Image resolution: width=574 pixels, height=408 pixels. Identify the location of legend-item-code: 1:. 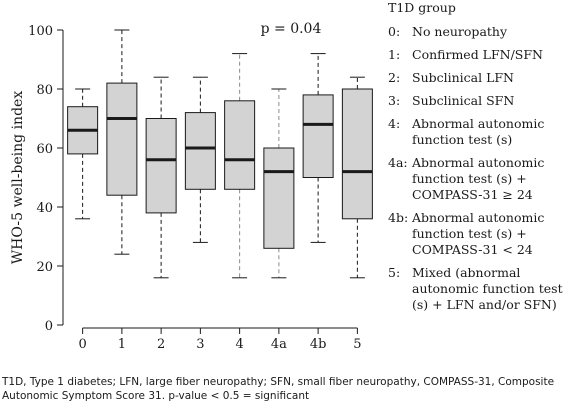
(394, 54).